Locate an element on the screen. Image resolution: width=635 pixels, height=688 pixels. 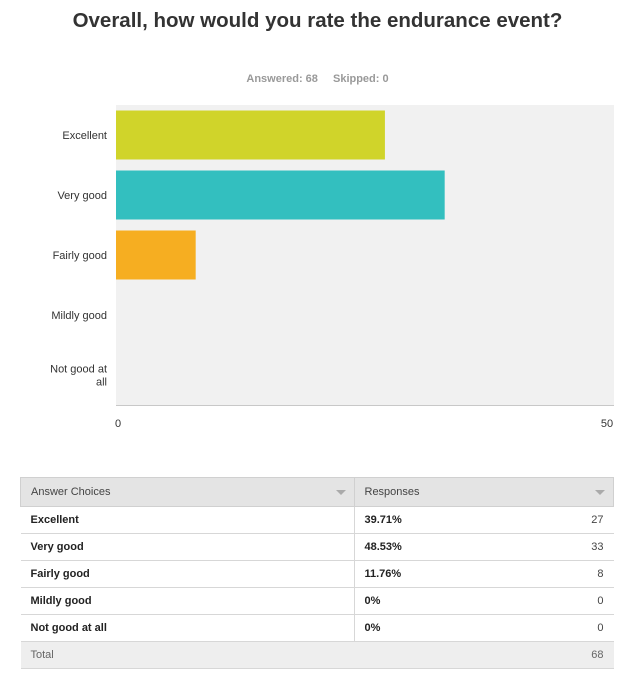
response-count-cell: 8 is located at coordinates (574, 574).